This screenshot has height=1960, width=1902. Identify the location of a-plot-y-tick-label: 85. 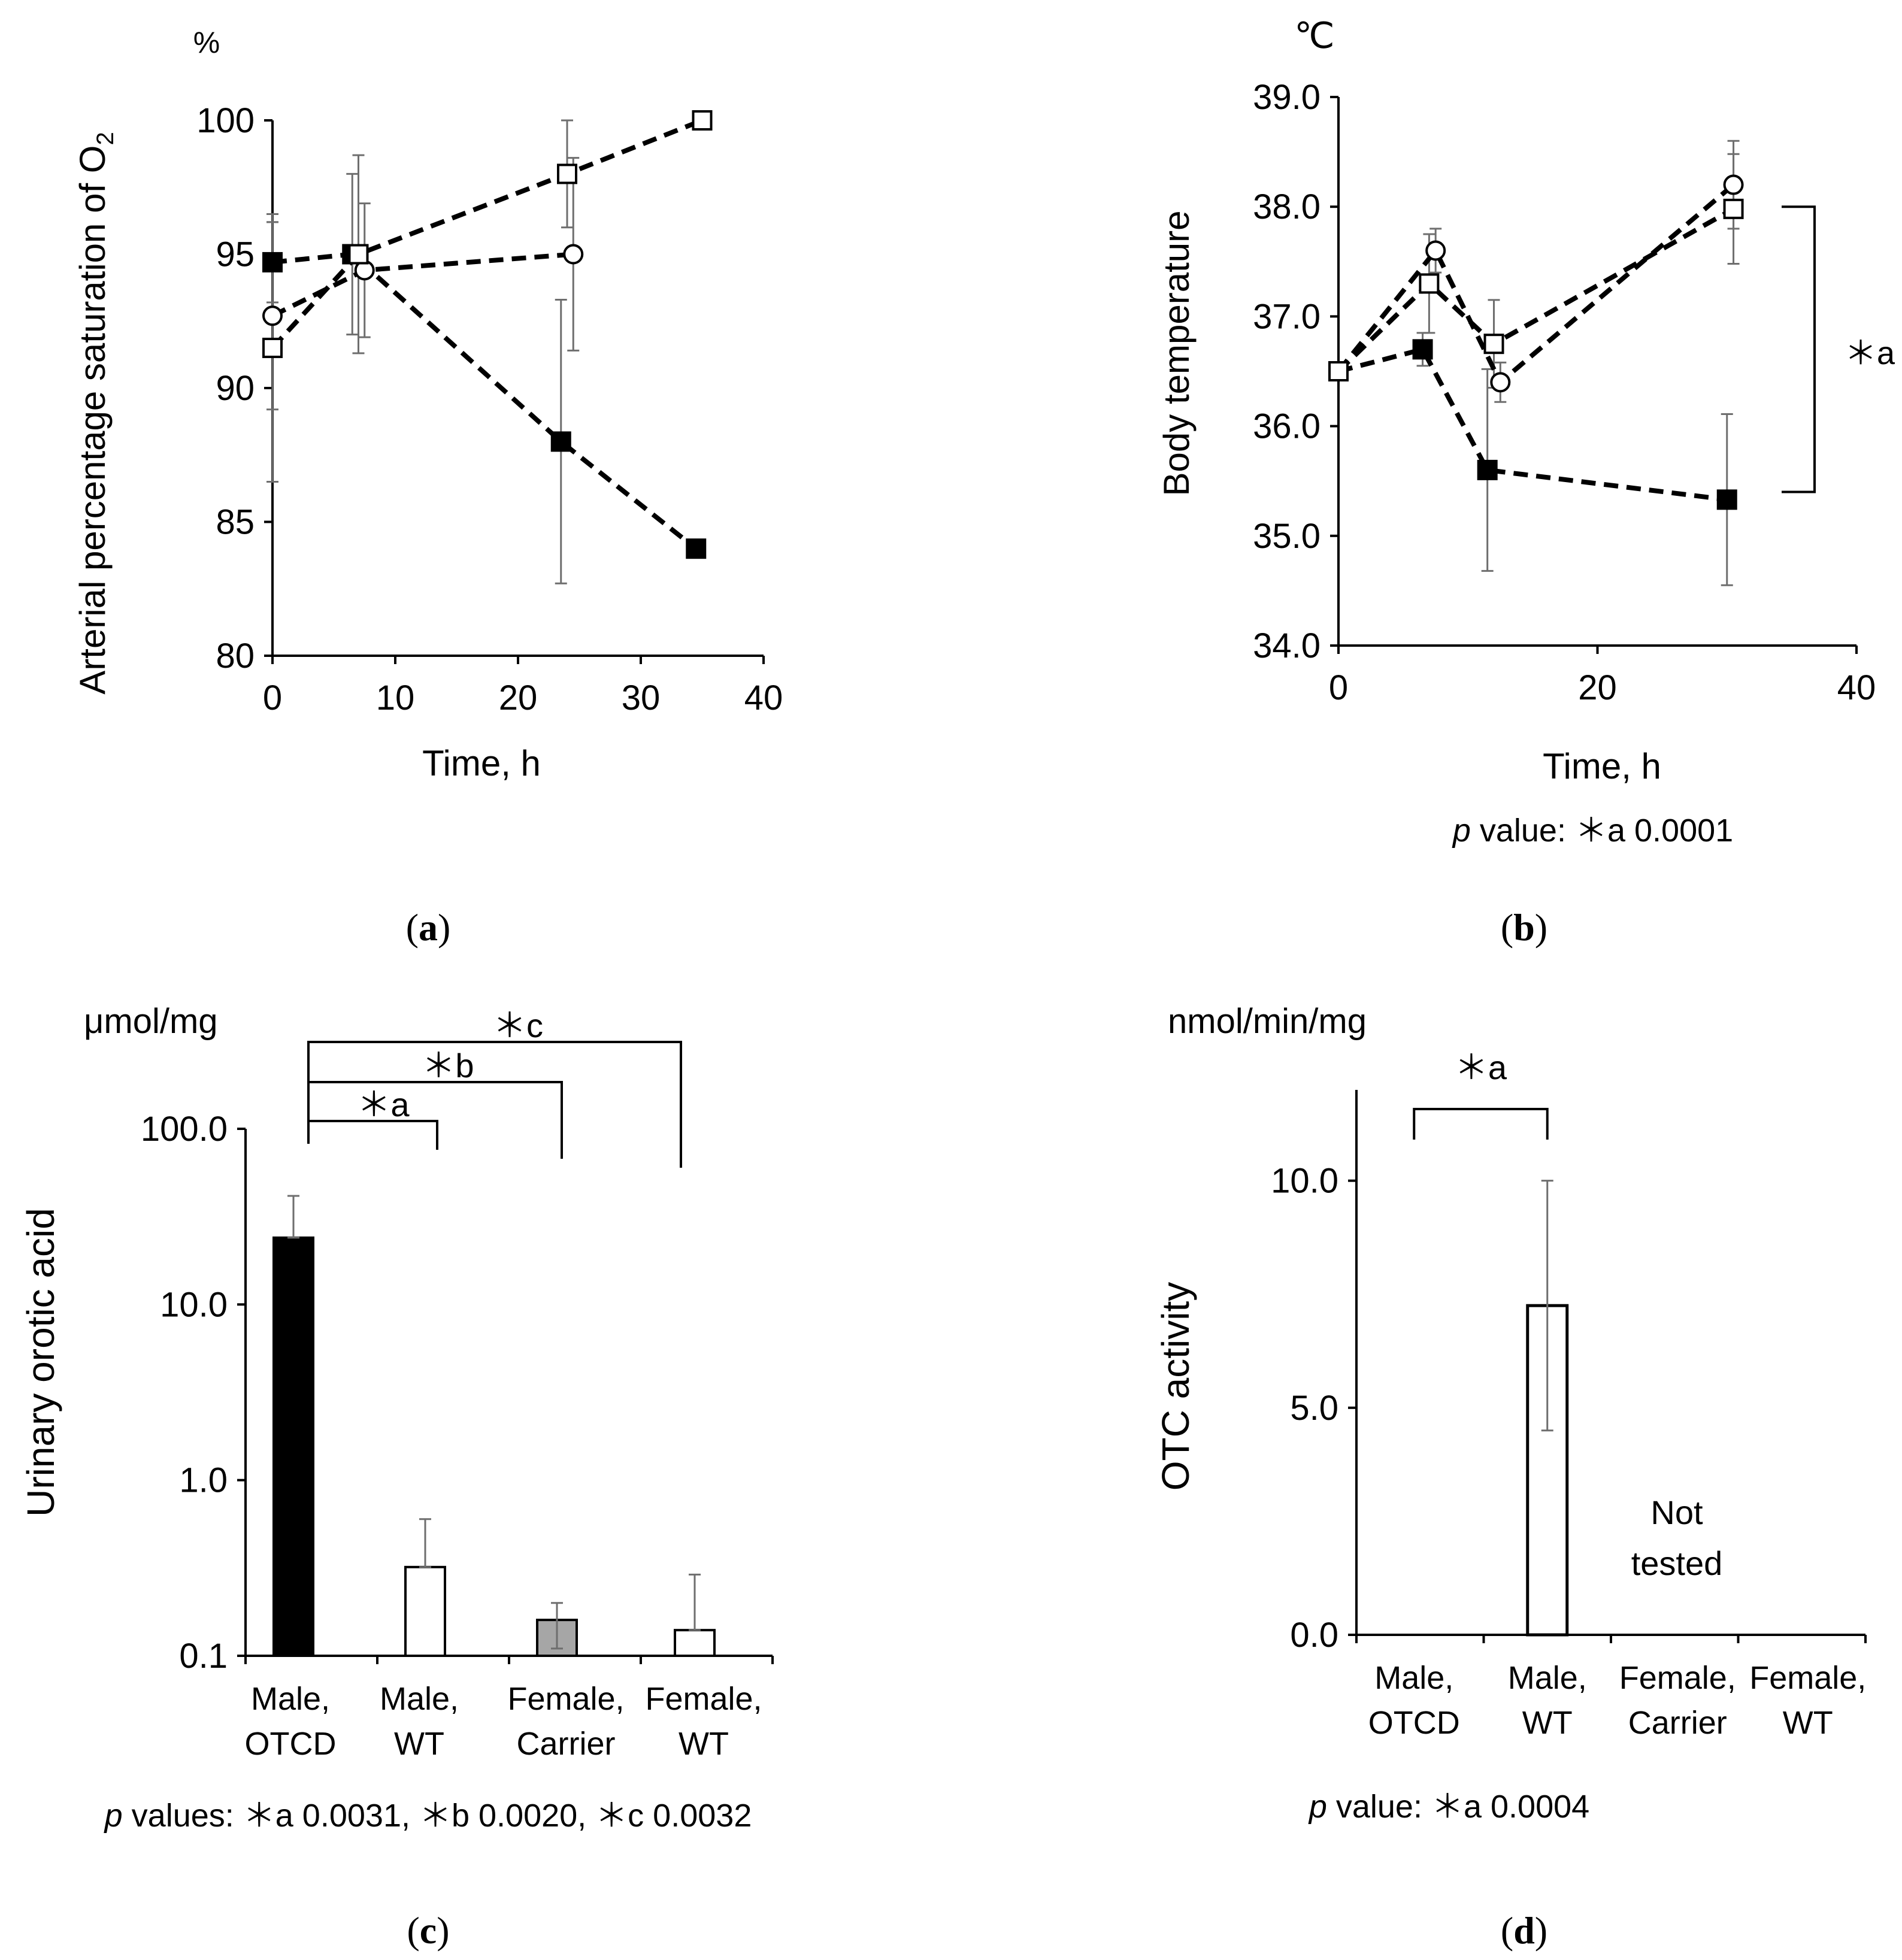
(235, 522).